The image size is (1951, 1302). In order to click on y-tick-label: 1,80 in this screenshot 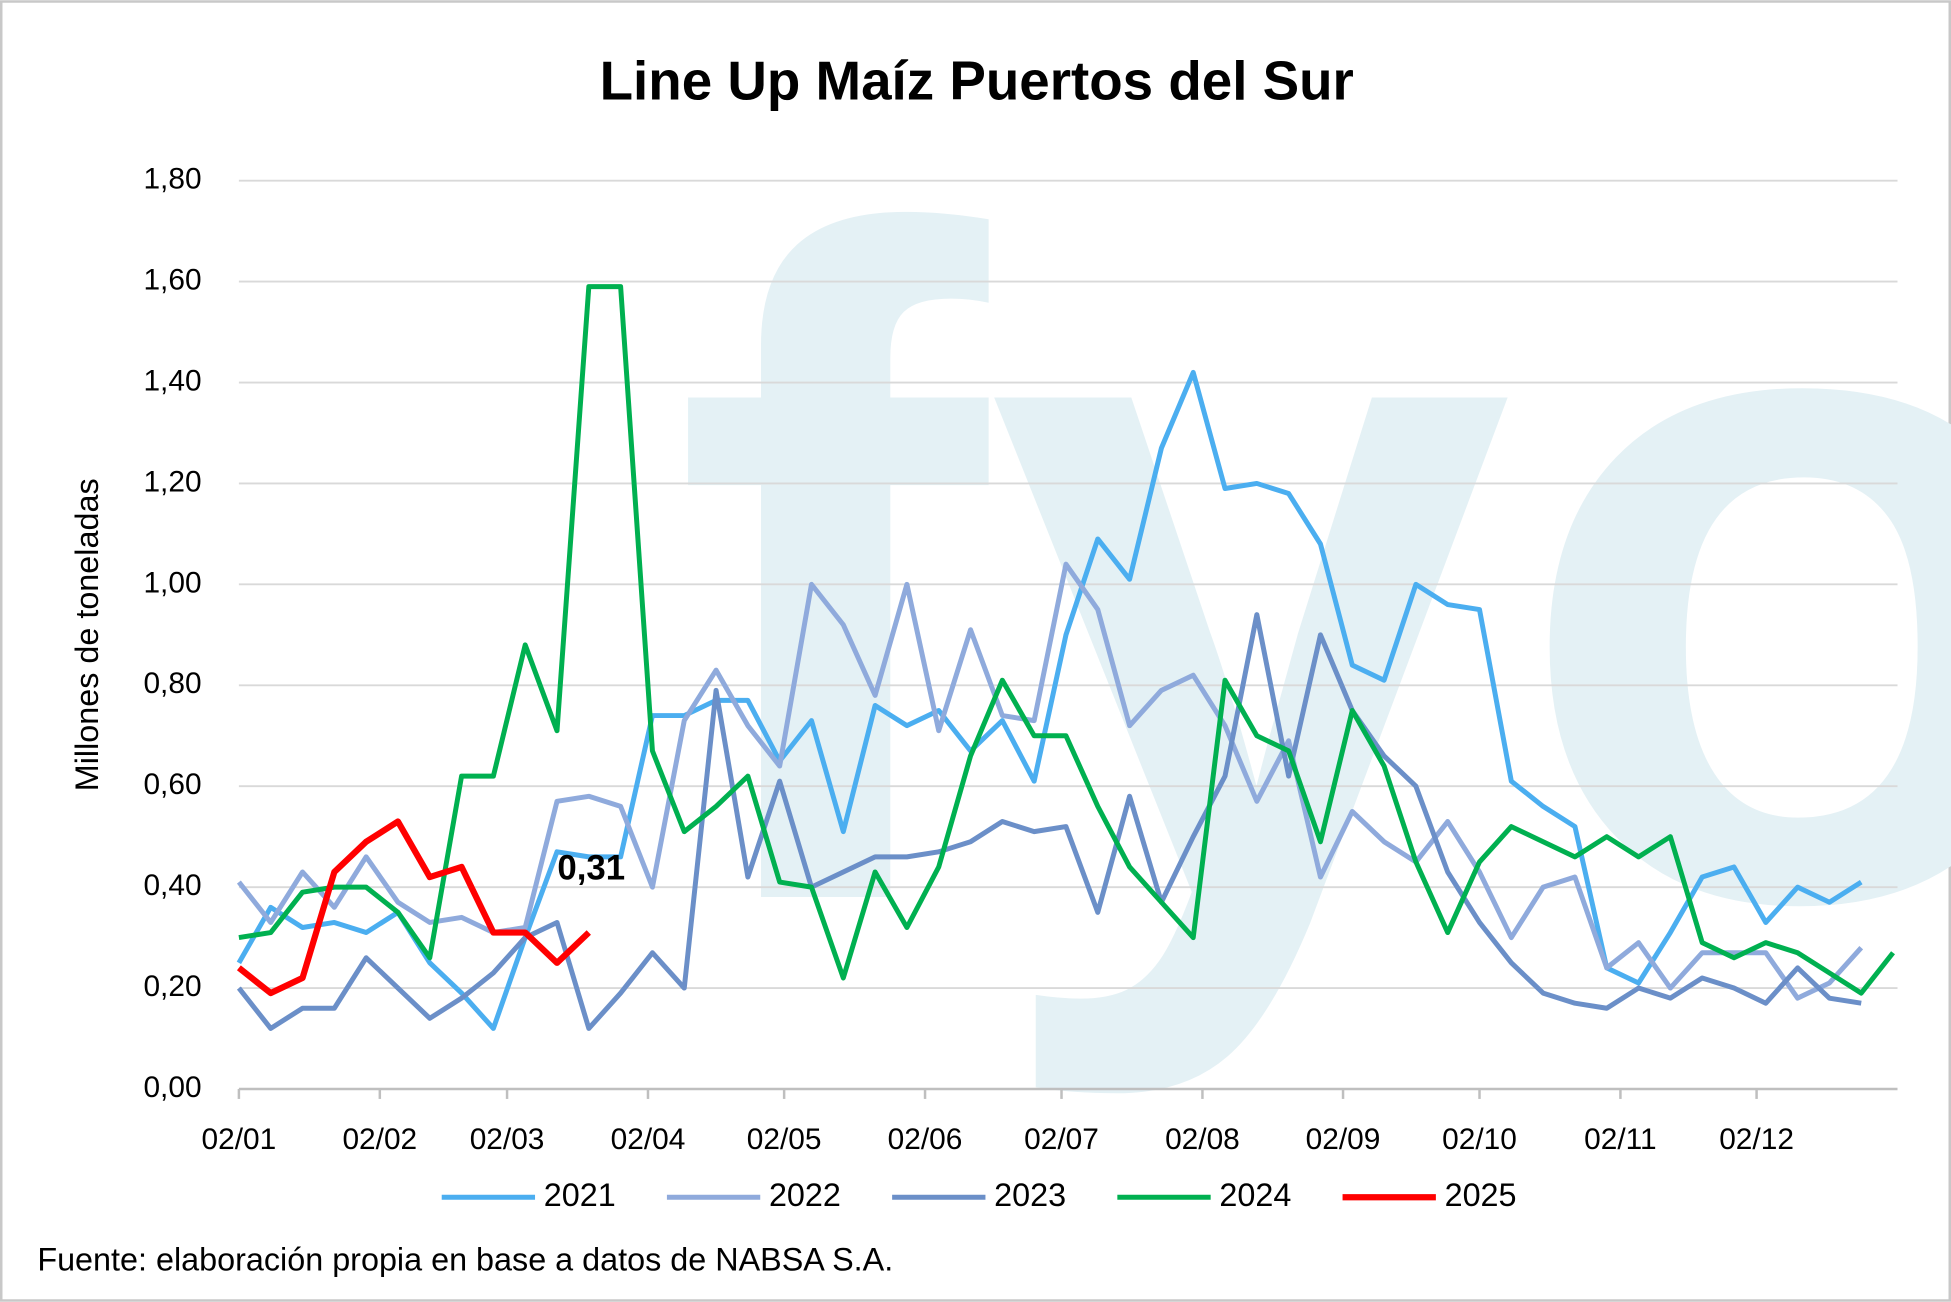, I will do `click(172, 179)`.